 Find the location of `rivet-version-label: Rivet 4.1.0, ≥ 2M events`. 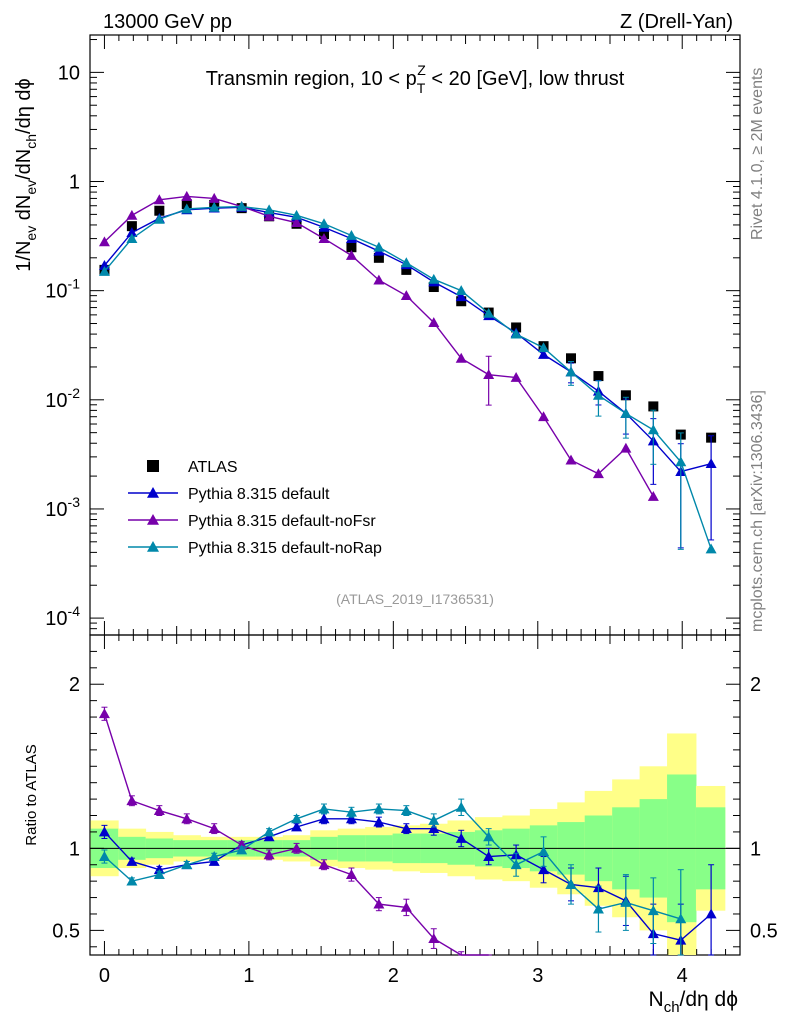

rivet-version-label: Rivet 4.1.0, ≥ 2M events is located at coordinates (757, 154).